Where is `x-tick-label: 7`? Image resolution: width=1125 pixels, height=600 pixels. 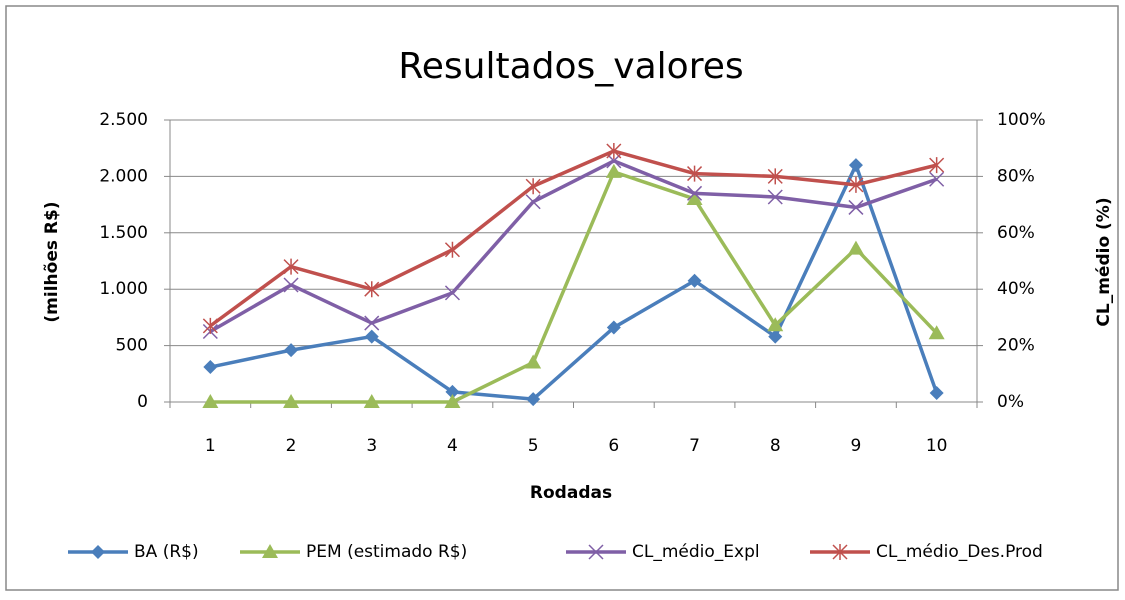 x-tick-label: 7 is located at coordinates (694, 446).